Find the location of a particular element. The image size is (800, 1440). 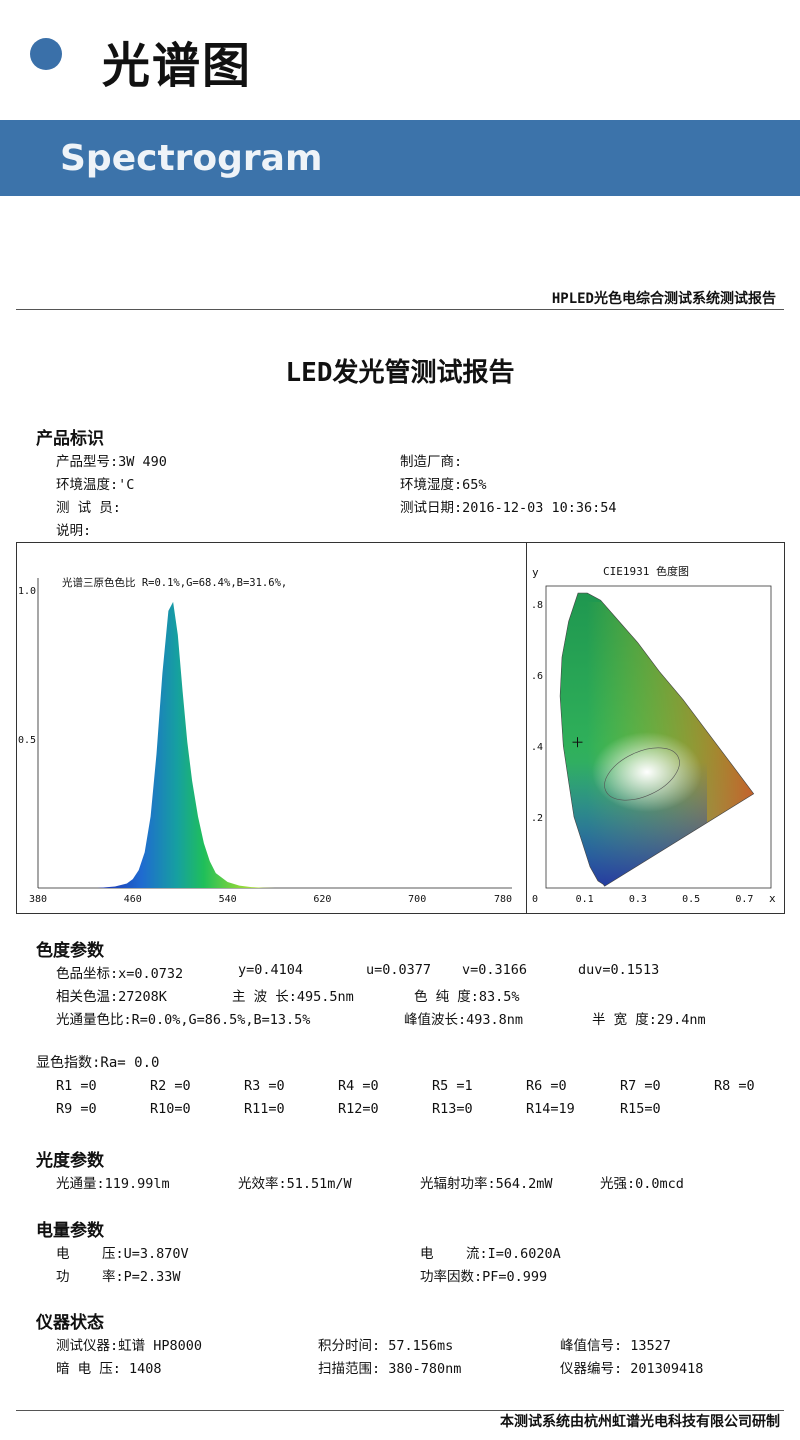

spectrum-x-tick: 540 is located at coordinates (228, 899).